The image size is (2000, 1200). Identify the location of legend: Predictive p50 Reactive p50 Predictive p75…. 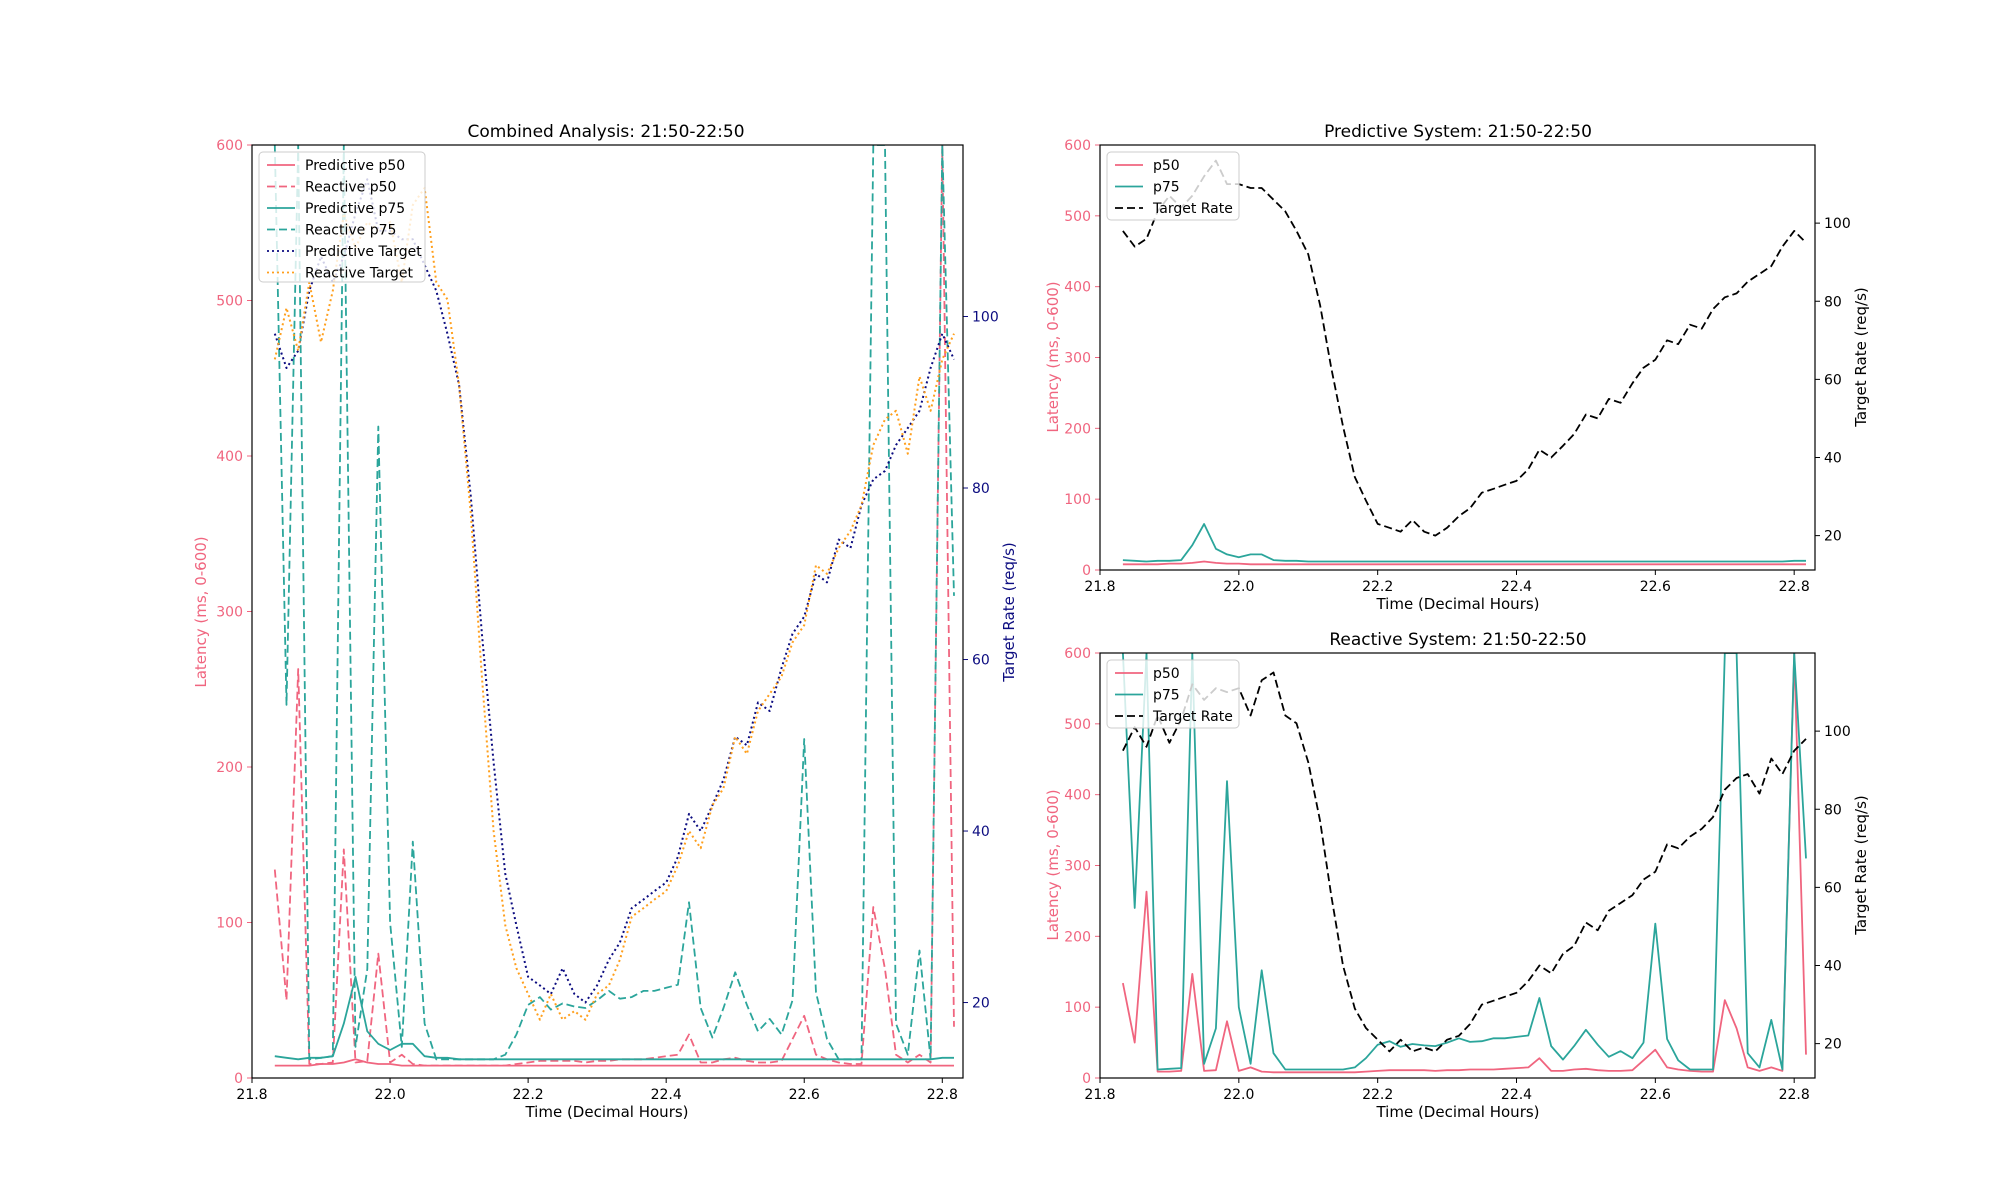
(342, 217).